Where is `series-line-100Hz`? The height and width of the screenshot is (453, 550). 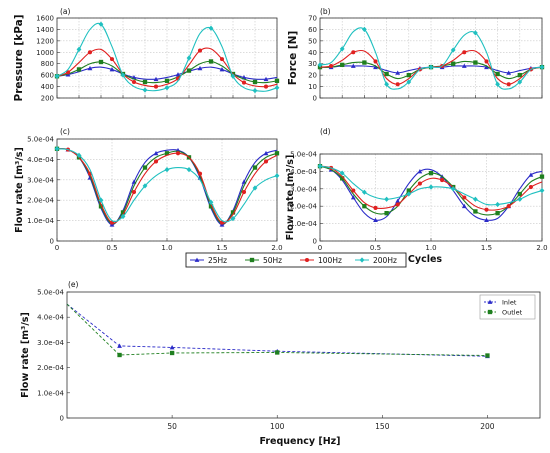
series-line-100Hz is located at coordinates (167, 186).